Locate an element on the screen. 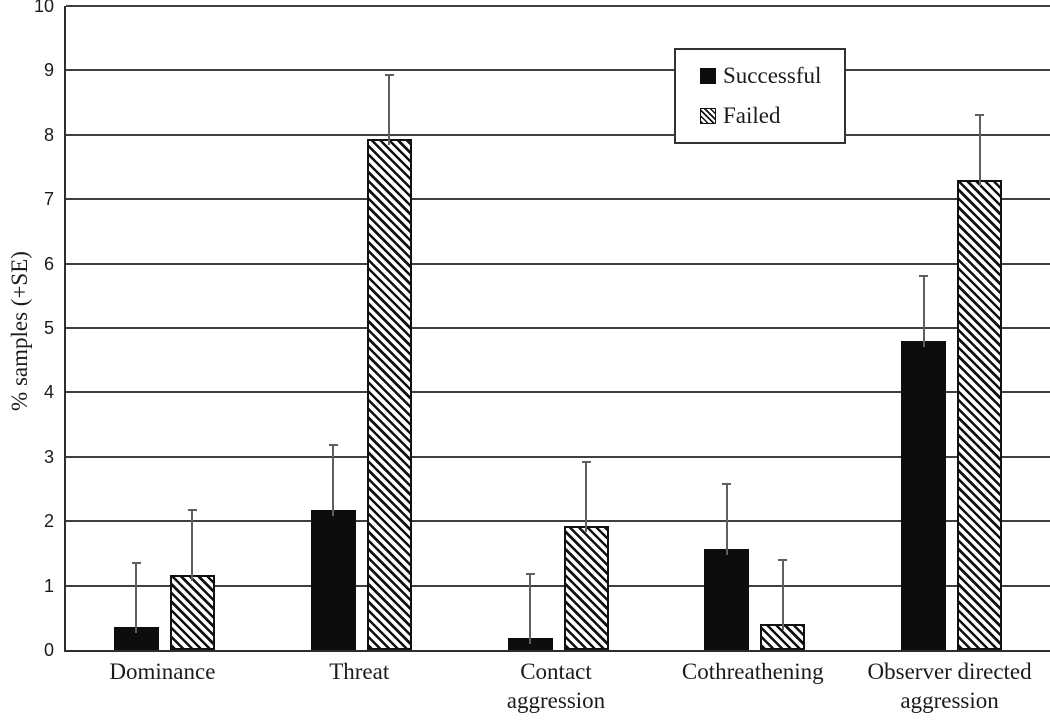 This screenshot has height=726, width=1050. y-tick-label-9: 9 is located at coordinates (48, 70).